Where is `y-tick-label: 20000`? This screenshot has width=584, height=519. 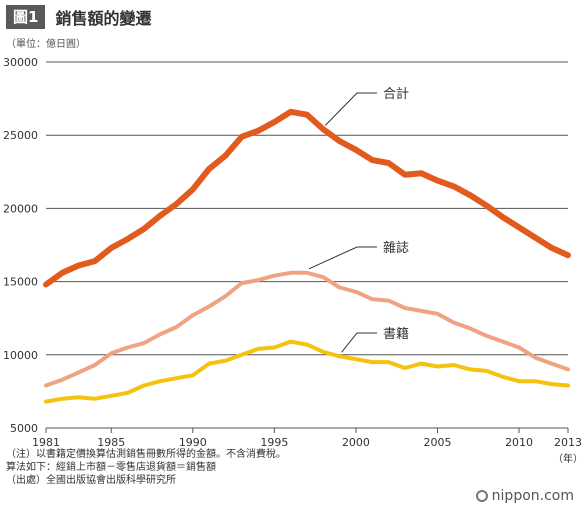
y-tick-label: 20000 is located at coordinates (20, 208).